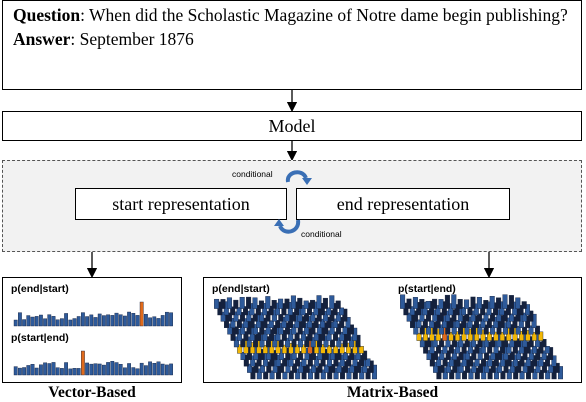 This screenshot has width=586, height=402. Describe the element at coordinates (287, 226) in the screenshot. I see `circular-arrow-icon` at that location.